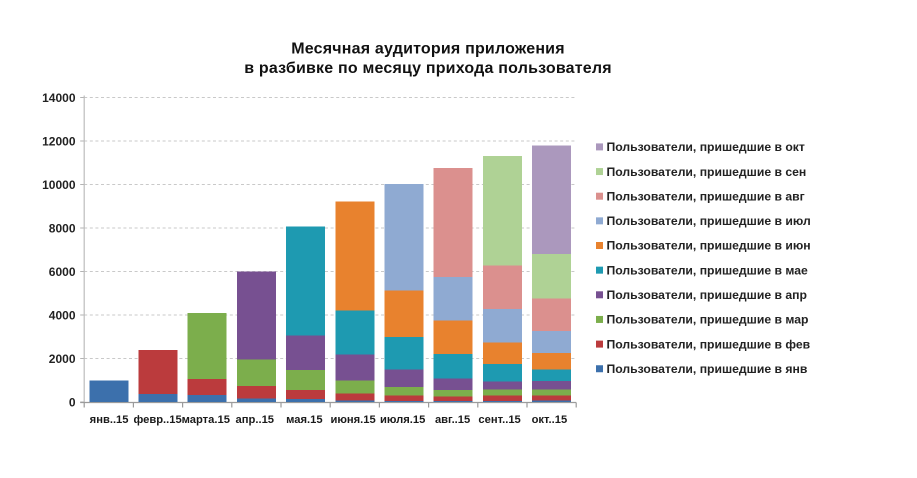  What do you see at coordinates (206, 420) in the screenshot?
I see `svg-text: марта.15` at bounding box center [206, 420].